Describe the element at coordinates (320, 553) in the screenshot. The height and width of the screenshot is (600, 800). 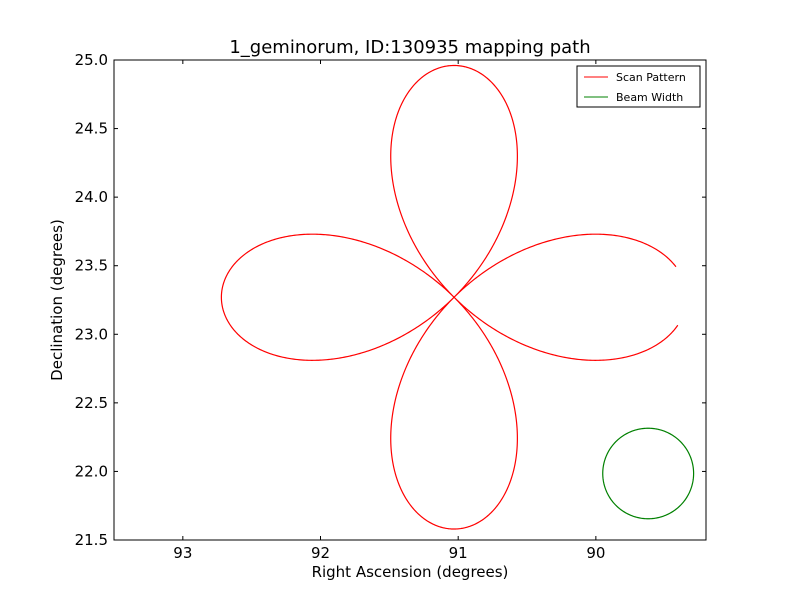
I see `x-tick-label: 92` at that location.